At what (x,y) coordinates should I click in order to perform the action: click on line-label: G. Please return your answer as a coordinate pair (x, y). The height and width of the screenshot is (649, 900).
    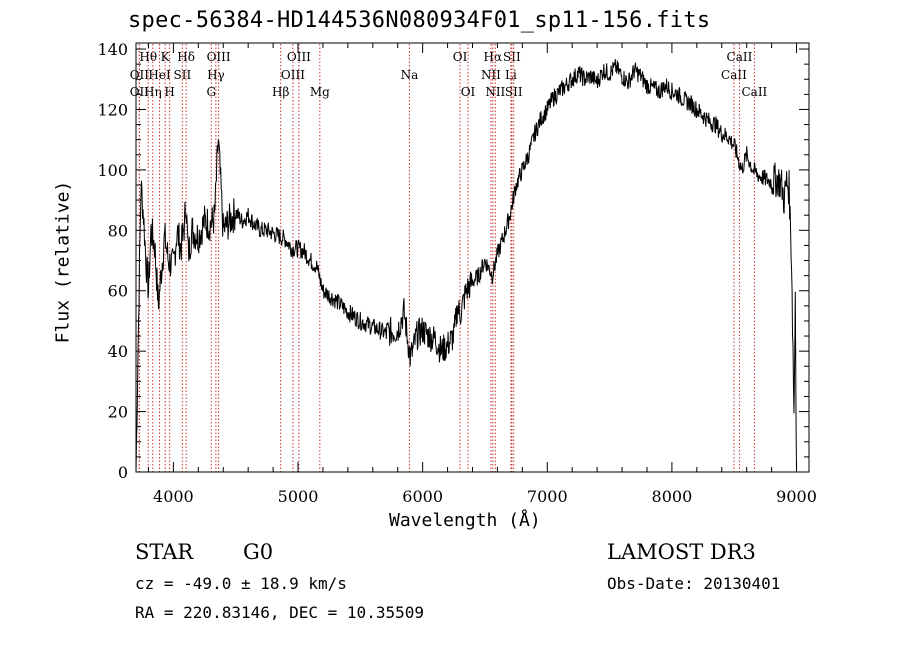
    Looking at the image, I should click on (211, 92).